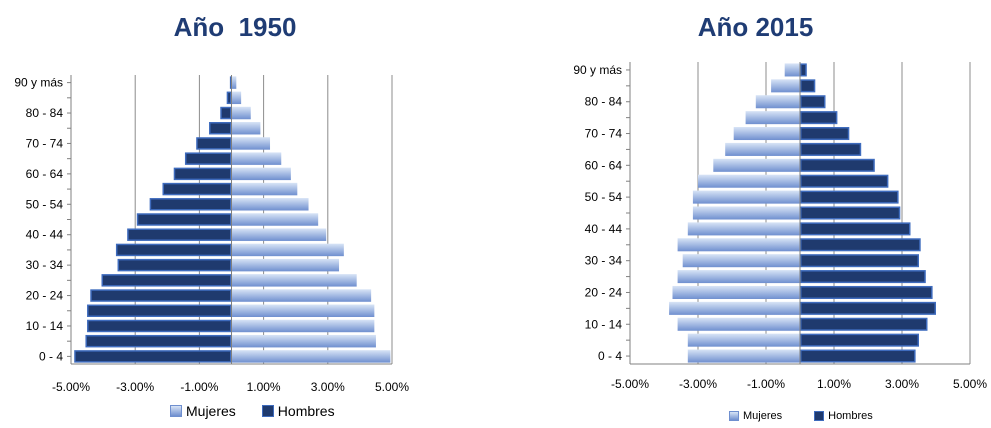 The height and width of the screenshot is (428, 991). What do you see at coordinates (604, 165) in the screenshot?
I see `y-tick-label: 60 - 64` at bounding box center [604, 165].